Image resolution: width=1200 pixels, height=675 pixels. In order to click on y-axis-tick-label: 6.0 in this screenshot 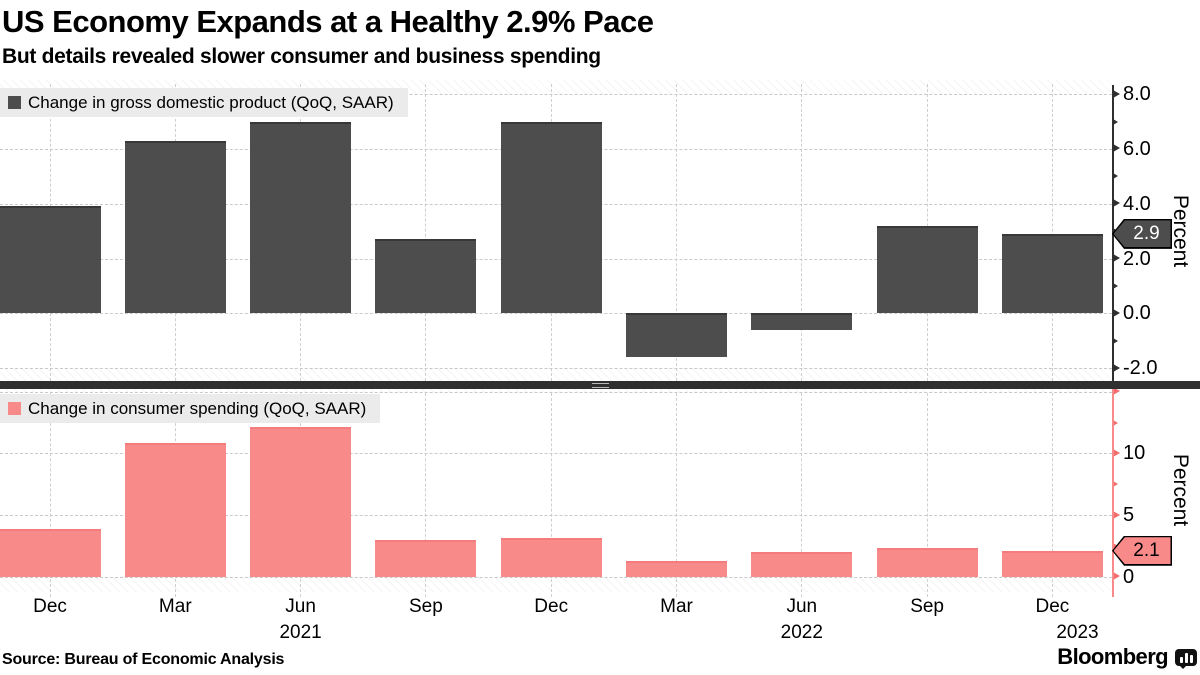, I will do `click(1137, 148)`.